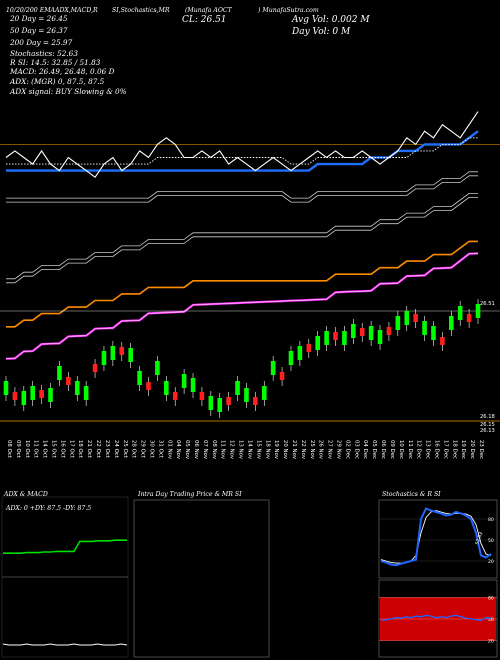 The width and height of the screenshot is (500, 660). I want to click on adx-label: ADX: (MGR) 0, 87.5, 87.5, so click(57, 81).